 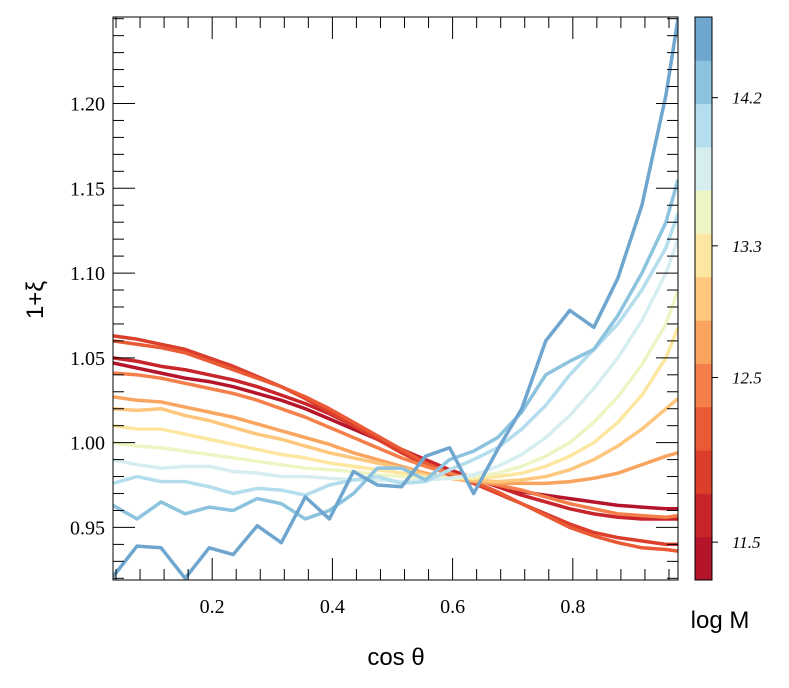 I want to click on x-tick-label: 0.8, so click(x=572, y=607).